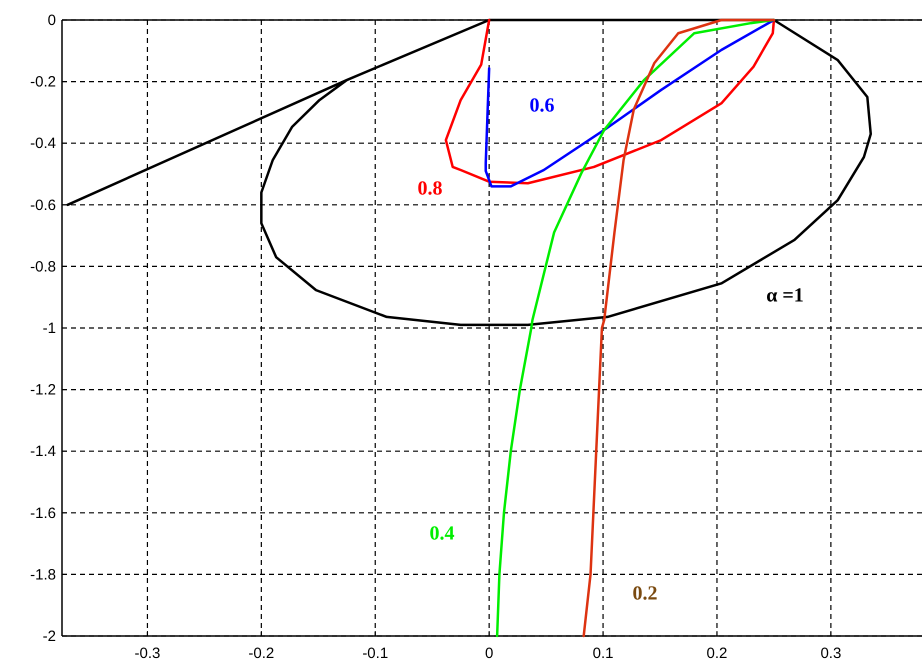  I want to click on y-tick-label: -1.6, so click(43, 513).